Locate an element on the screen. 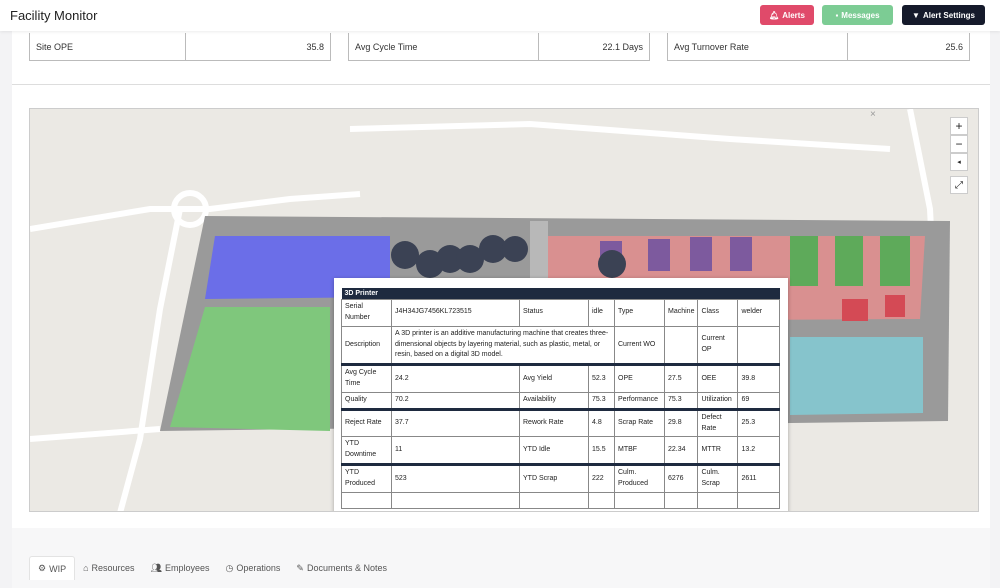  label: Avg Cycle Time is located at coordinates (366, 378).